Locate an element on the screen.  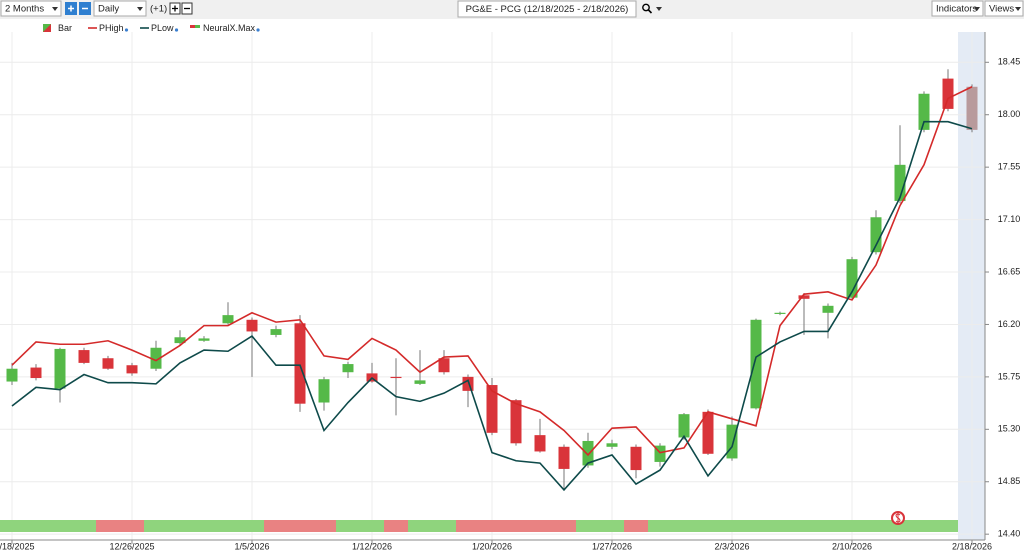
indicators-label: Indicators is located at coordinates (956, 9).